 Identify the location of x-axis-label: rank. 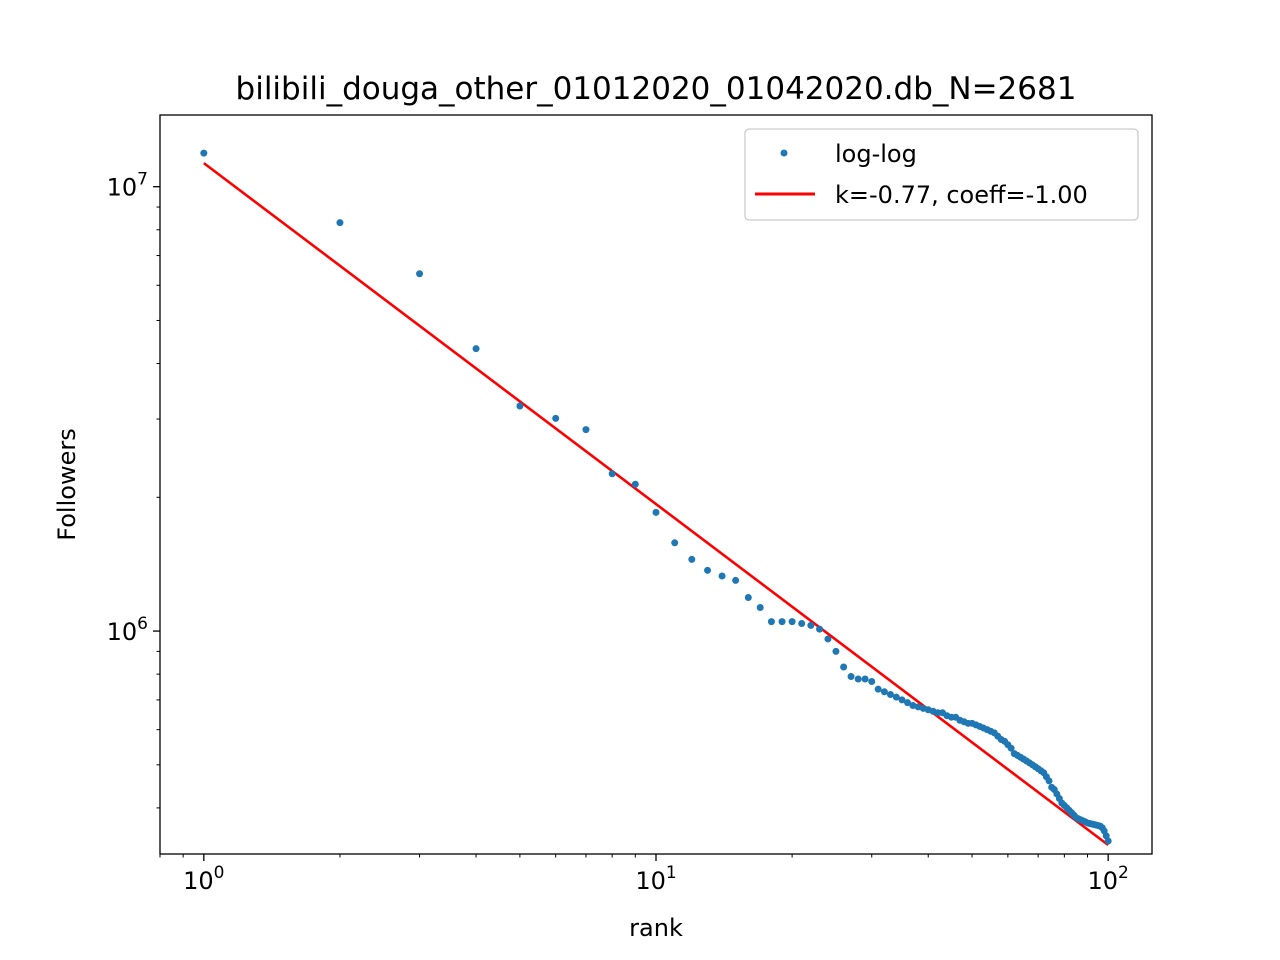
(656, 928).